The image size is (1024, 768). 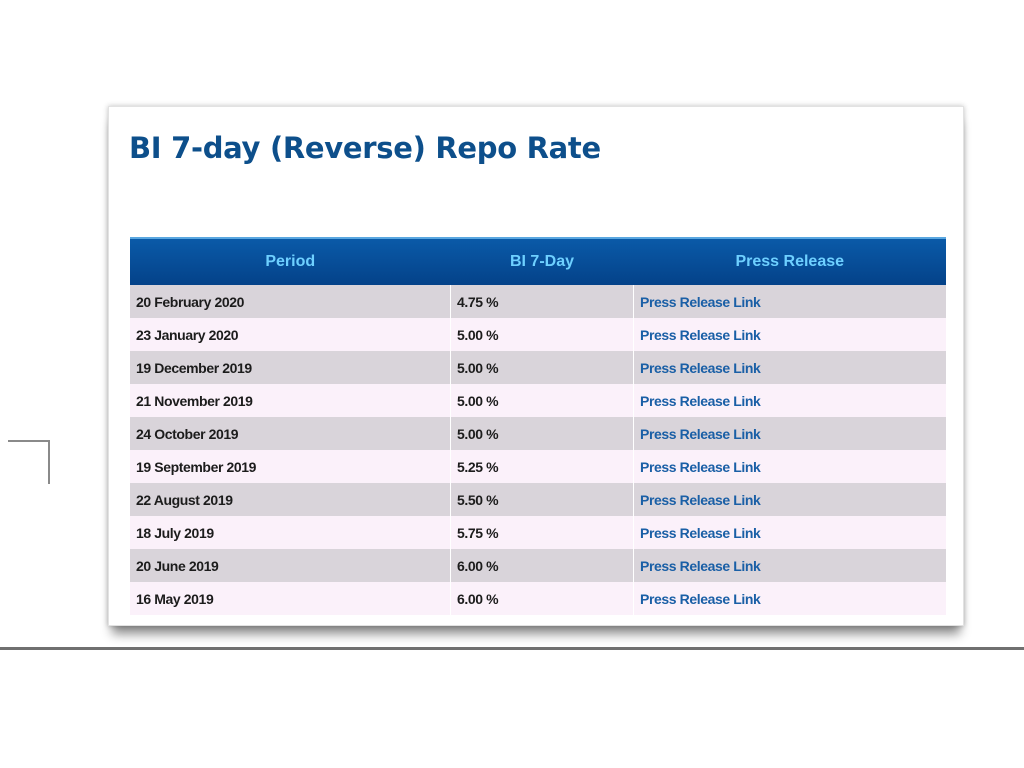 What do you see at coordinates (512, 648) in the screenshot?
I see `divider-line` at bounding box center [512, 648].